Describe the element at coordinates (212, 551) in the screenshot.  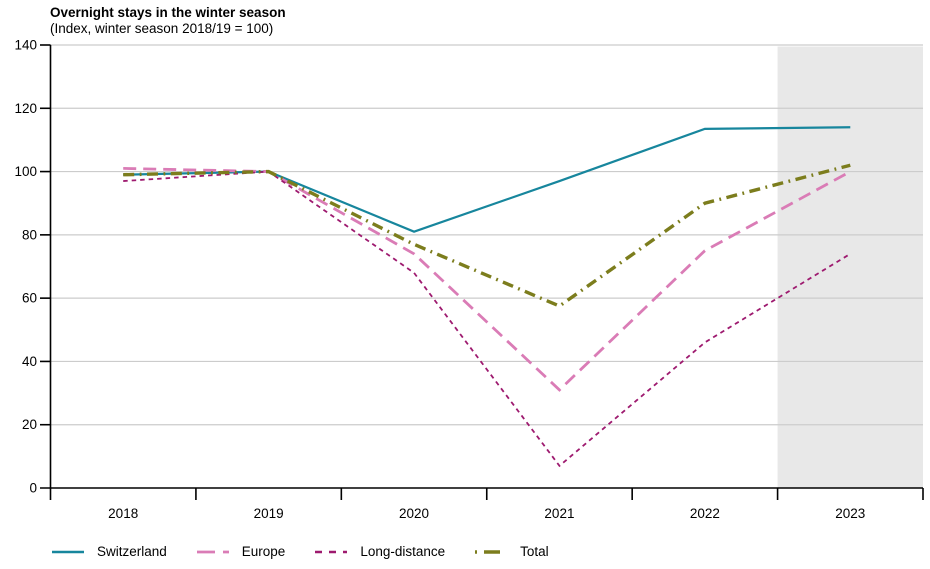
I see `legend-swatch-europe` at that location.